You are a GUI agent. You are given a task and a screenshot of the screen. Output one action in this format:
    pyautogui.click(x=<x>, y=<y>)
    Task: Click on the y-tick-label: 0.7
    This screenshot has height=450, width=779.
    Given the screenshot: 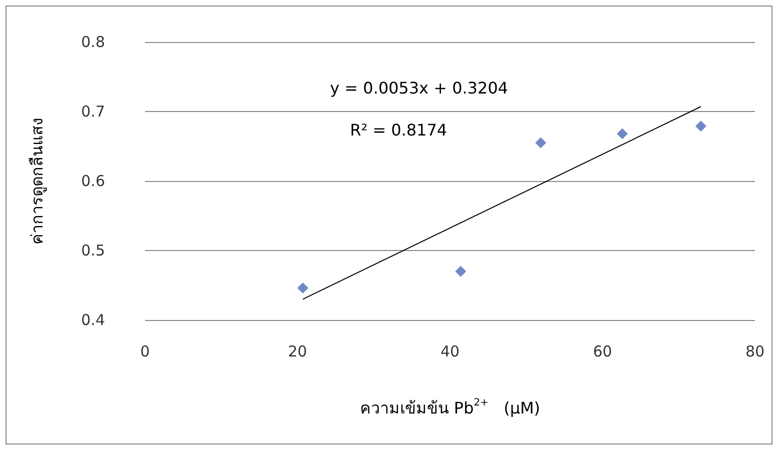 What is the action you would take?
    pyautogui.click(x=93, y=111)
    